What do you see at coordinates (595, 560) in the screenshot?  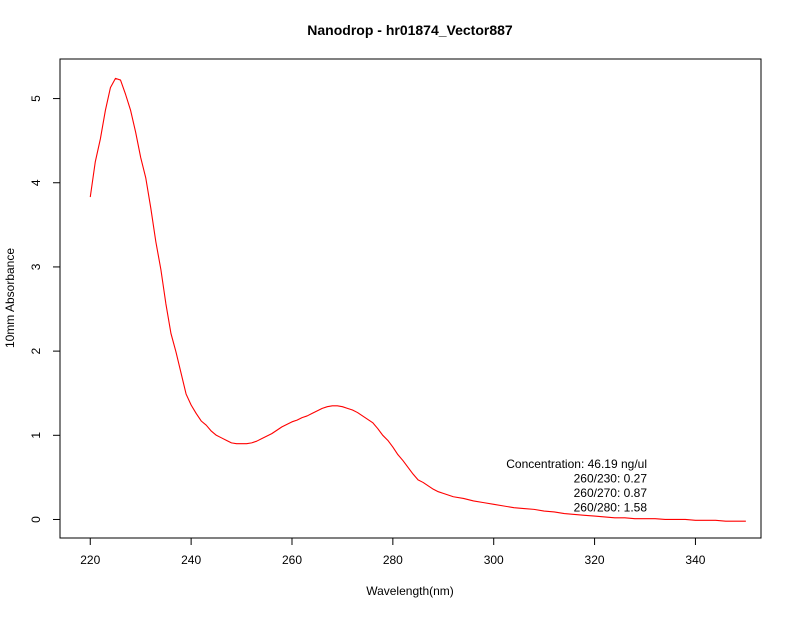 I see `x-tick-label: 320` at bounding box center [595, 560].